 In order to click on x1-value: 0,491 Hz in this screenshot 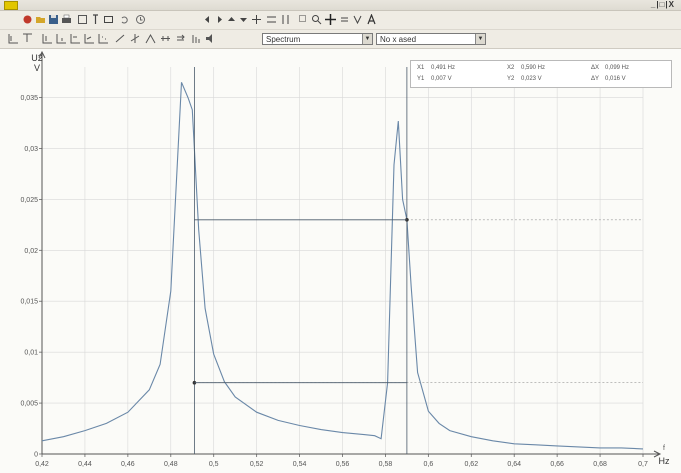, I will do `click(443, 68)`.